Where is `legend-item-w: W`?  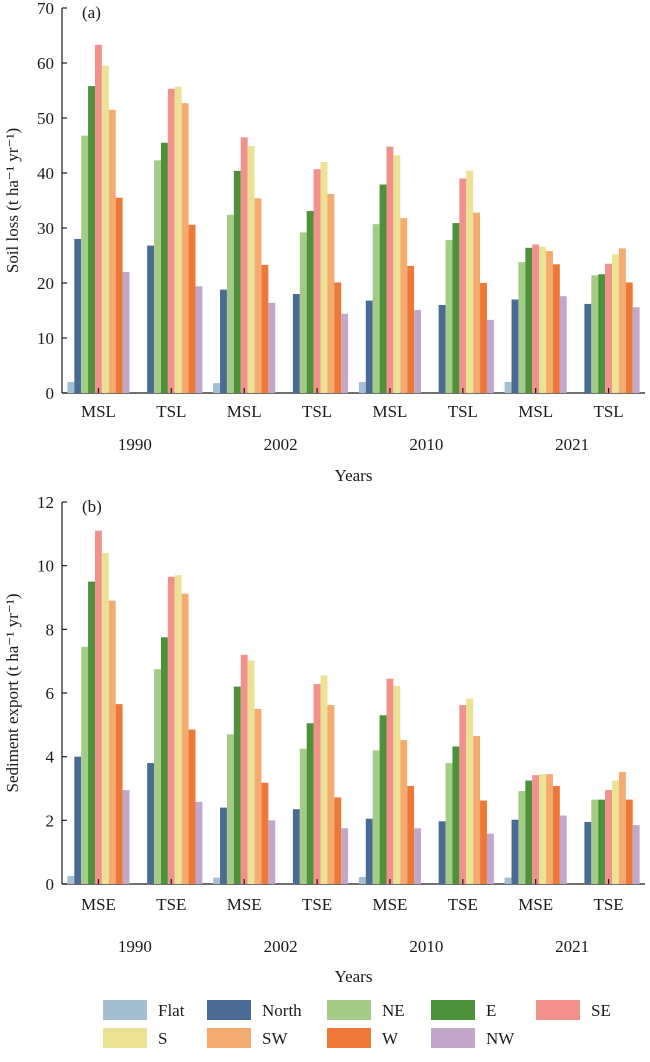 legend-item-w: W is located at coordinates (363, 1038).